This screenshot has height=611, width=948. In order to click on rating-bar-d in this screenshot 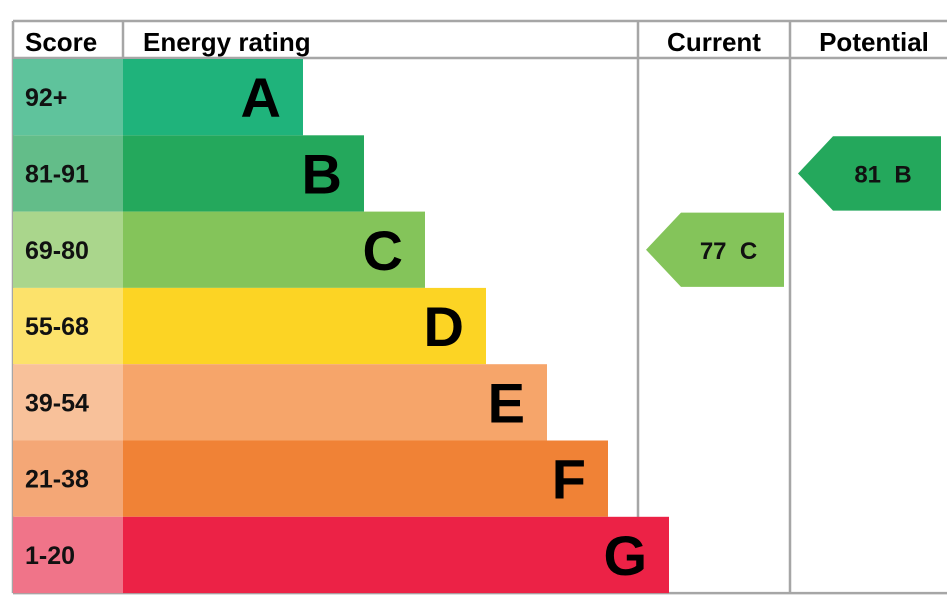, I will do `click(304, 326)`.